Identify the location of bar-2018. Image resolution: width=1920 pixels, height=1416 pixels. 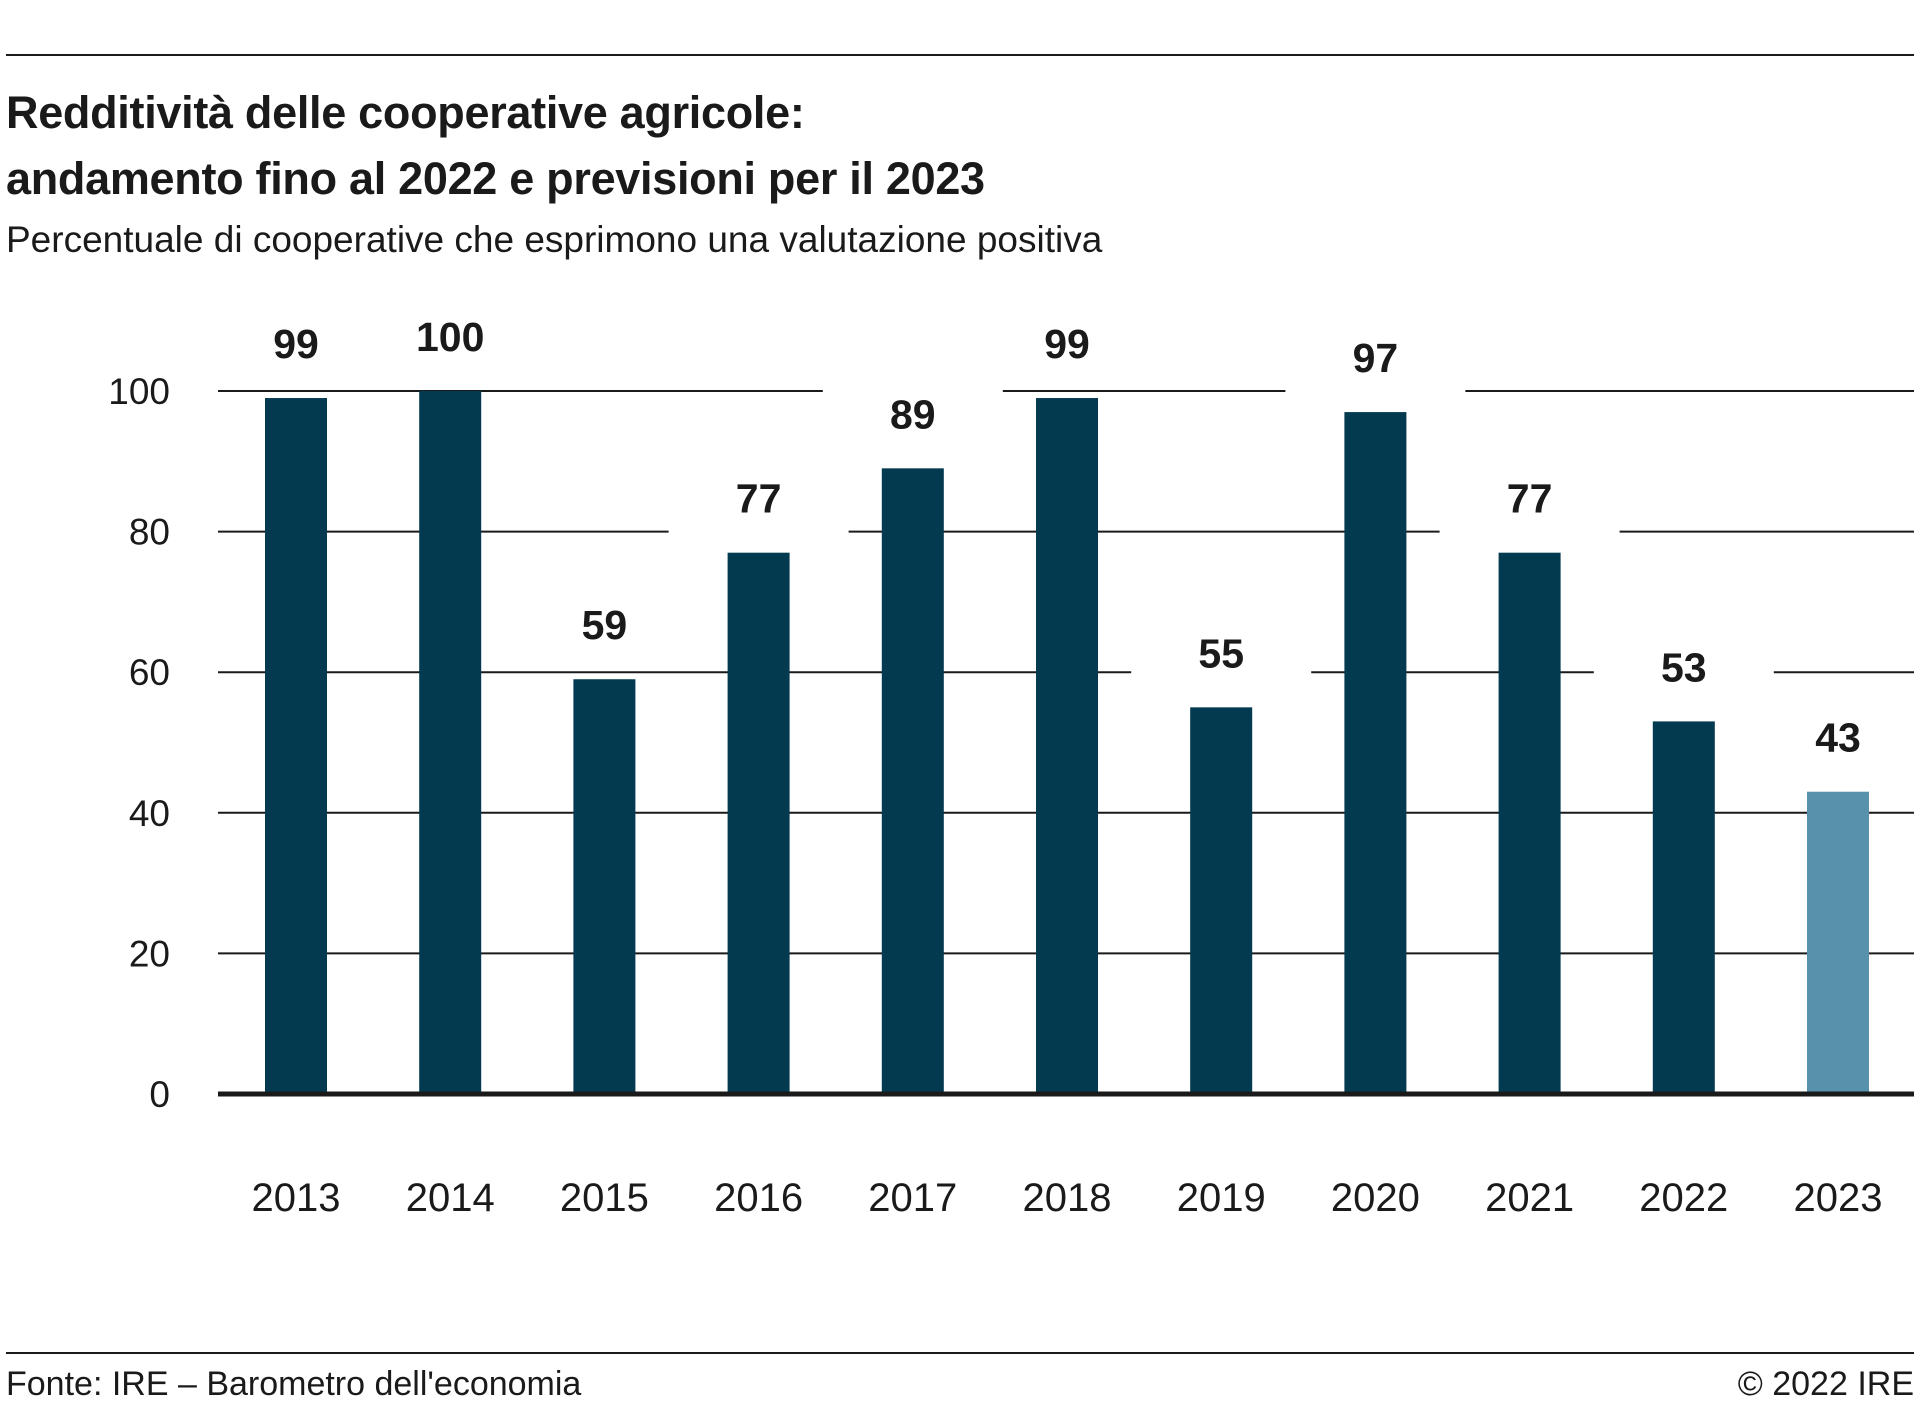
(1067, 746).